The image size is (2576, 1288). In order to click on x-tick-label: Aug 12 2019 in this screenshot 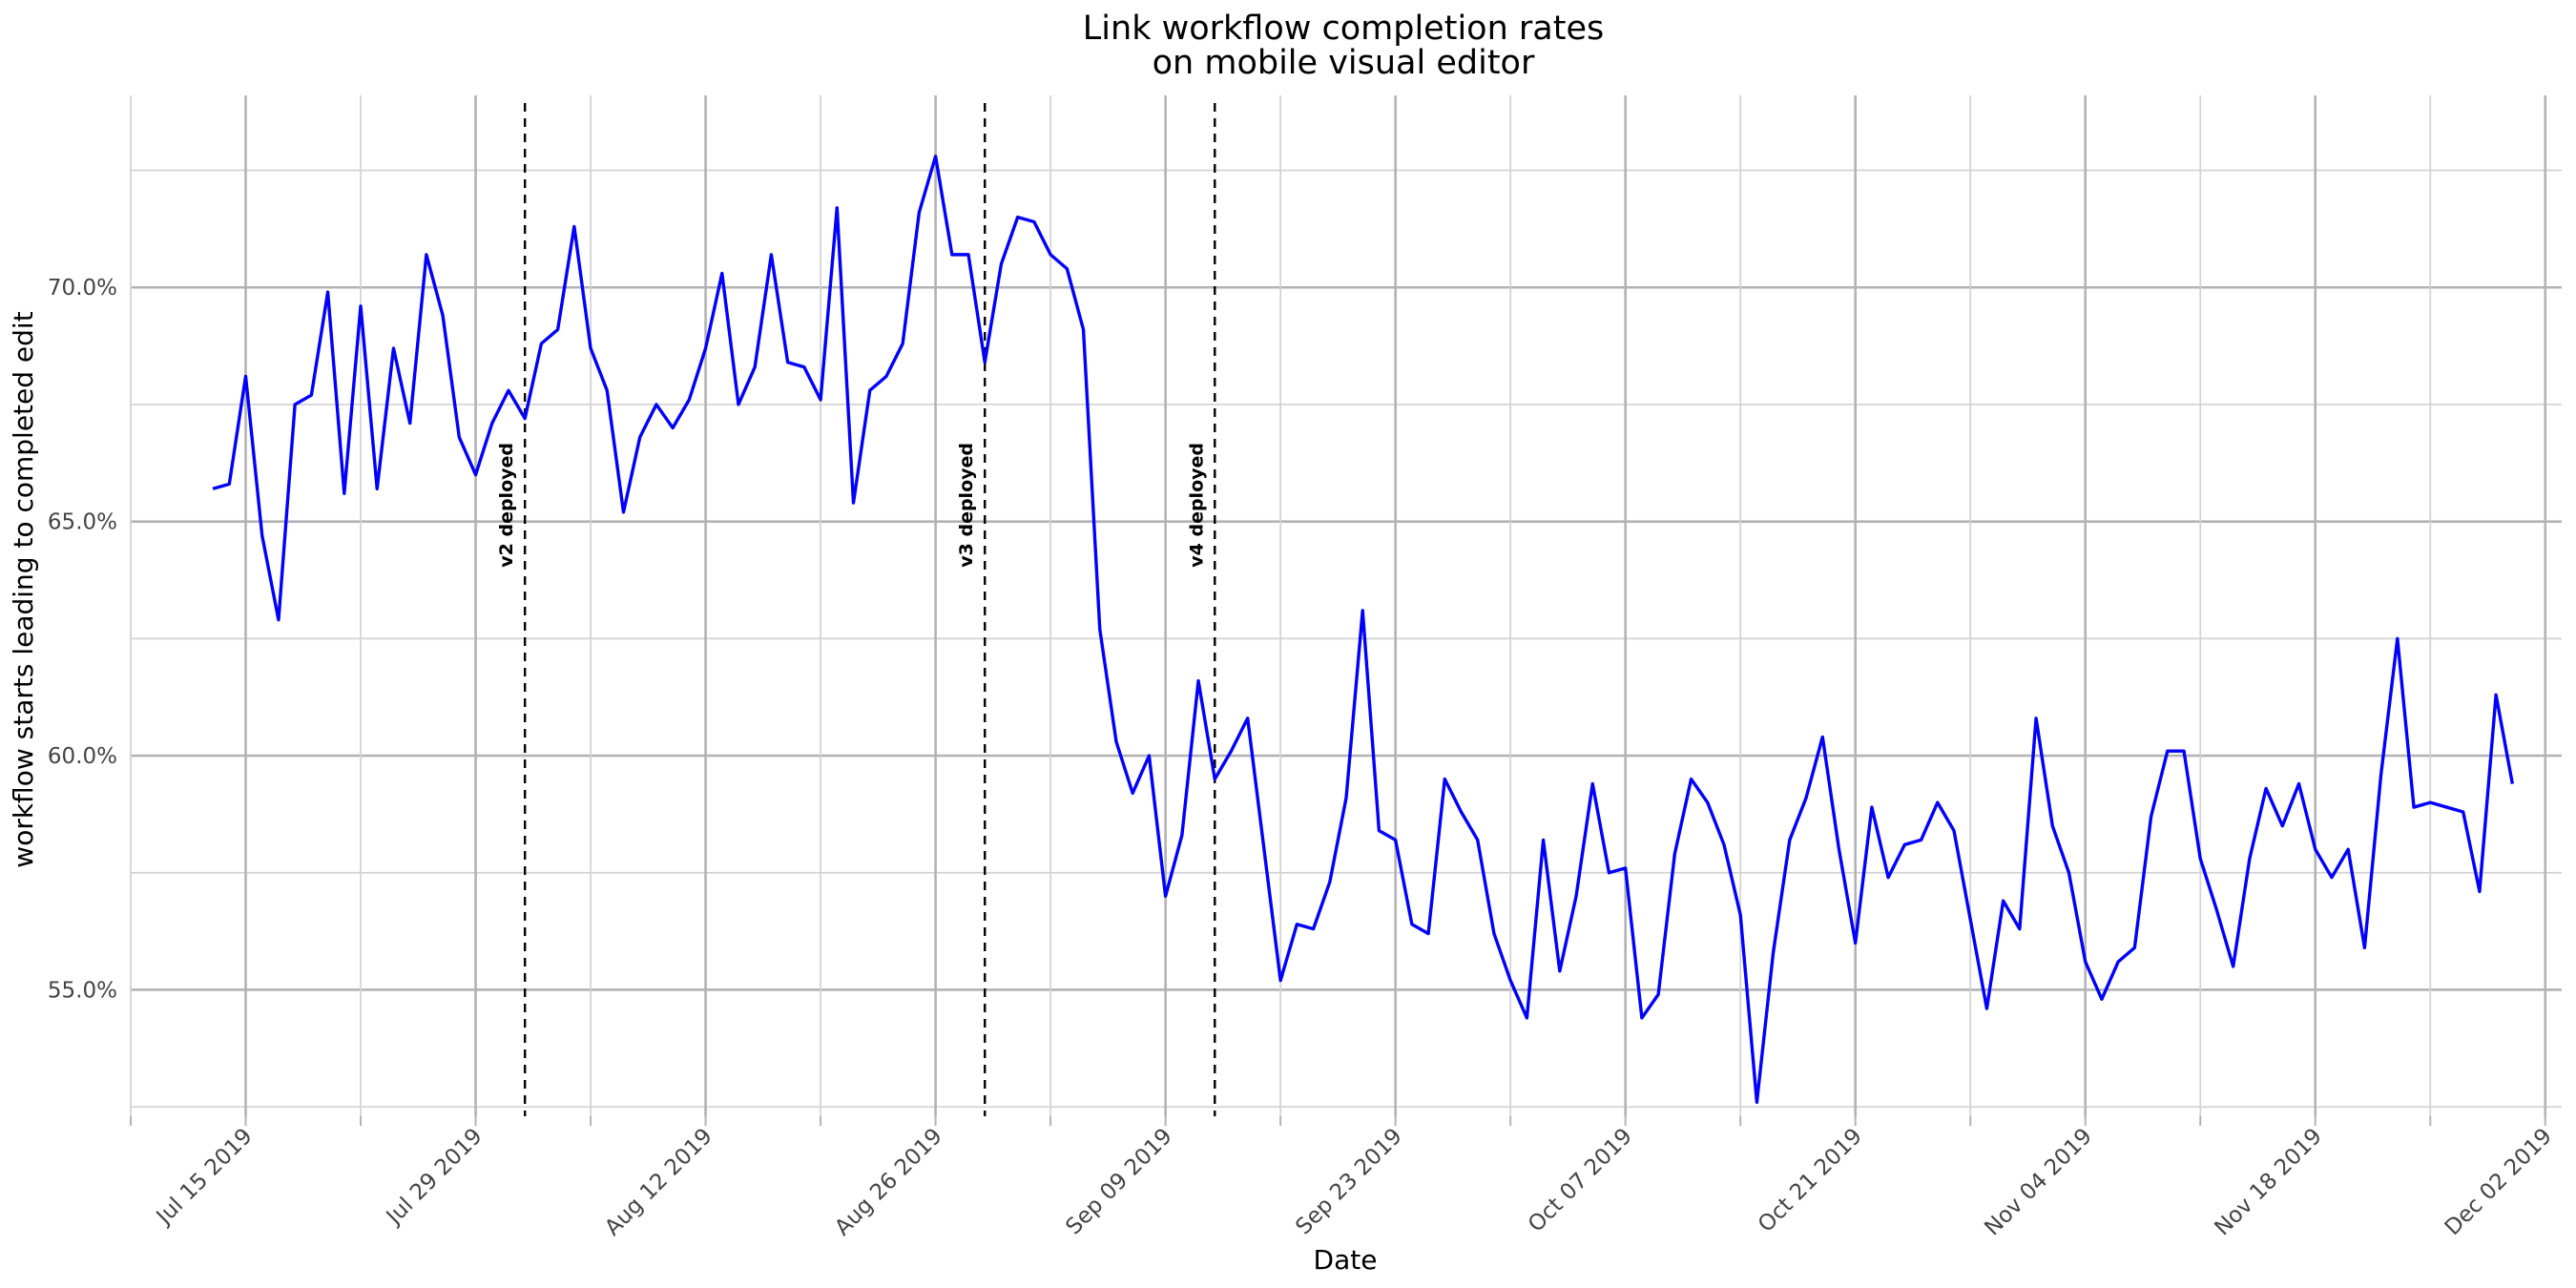, I will do `click(658, 1182)`.